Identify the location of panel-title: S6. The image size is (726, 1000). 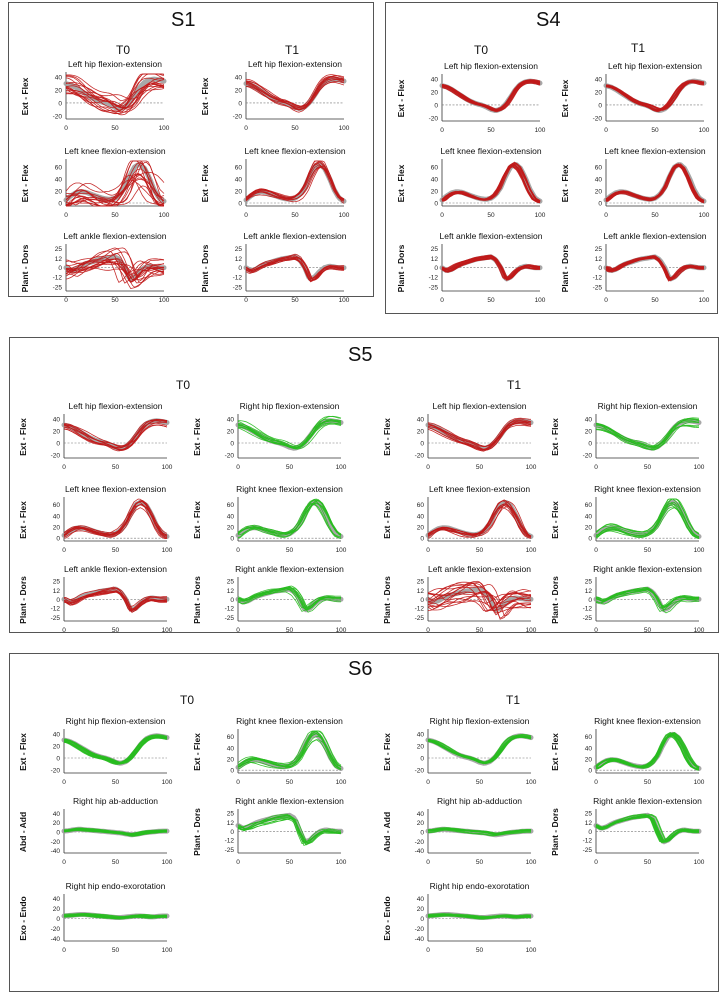
(360, 669).